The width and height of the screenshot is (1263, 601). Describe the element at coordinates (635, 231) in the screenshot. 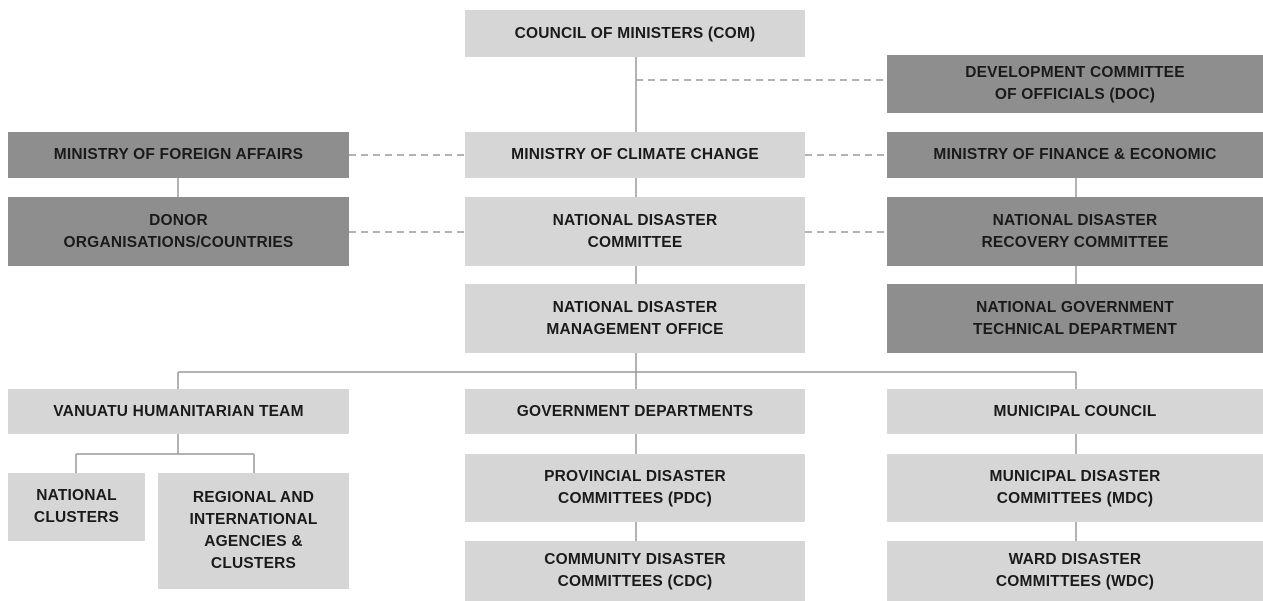

I see `org-node: NATIONAL DISASTER COMMITTEE` at that location.